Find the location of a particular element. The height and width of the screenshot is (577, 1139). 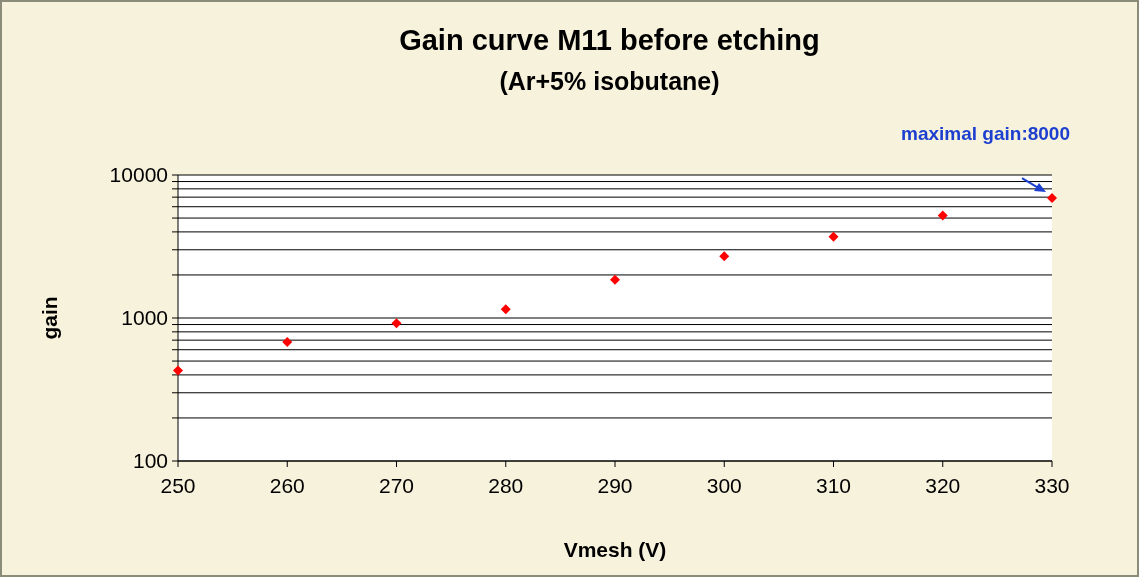

x-tick-label: 330 is located at coordinates (1052, 485).